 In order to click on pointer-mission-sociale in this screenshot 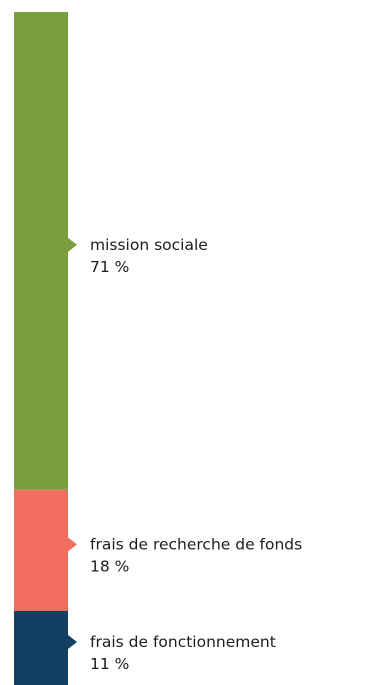, I will do `click(72, 244)`.